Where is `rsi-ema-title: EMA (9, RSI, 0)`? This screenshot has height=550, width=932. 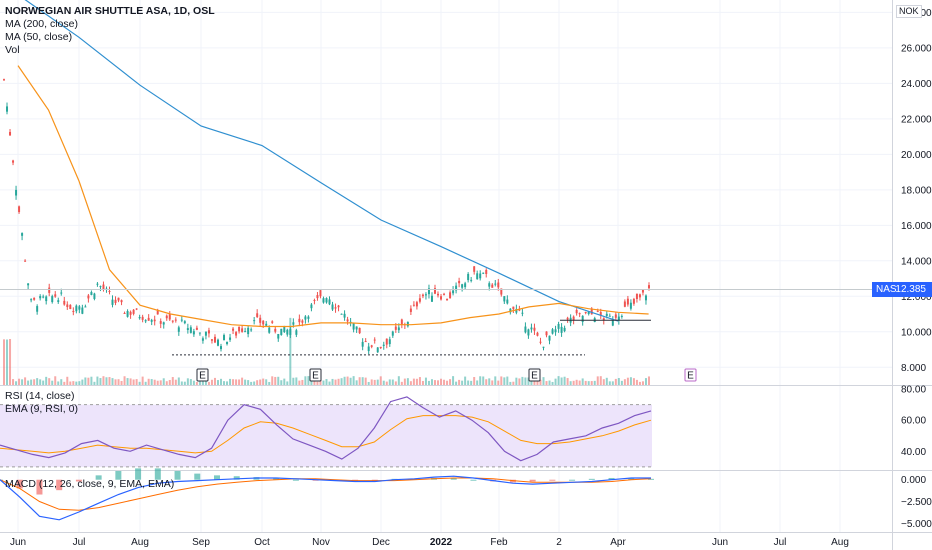 rsi-ema-title: EMA (9, RSI, 0) is located at coordinates (41, 409).